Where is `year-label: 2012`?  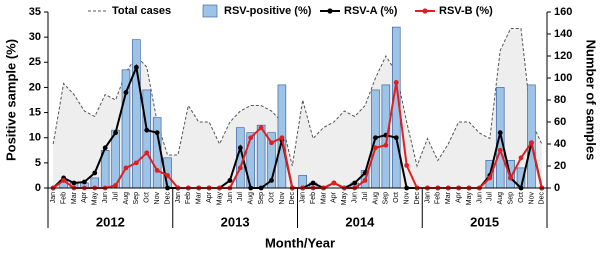 year-label: 2012 is located at coordinates (110, 221).